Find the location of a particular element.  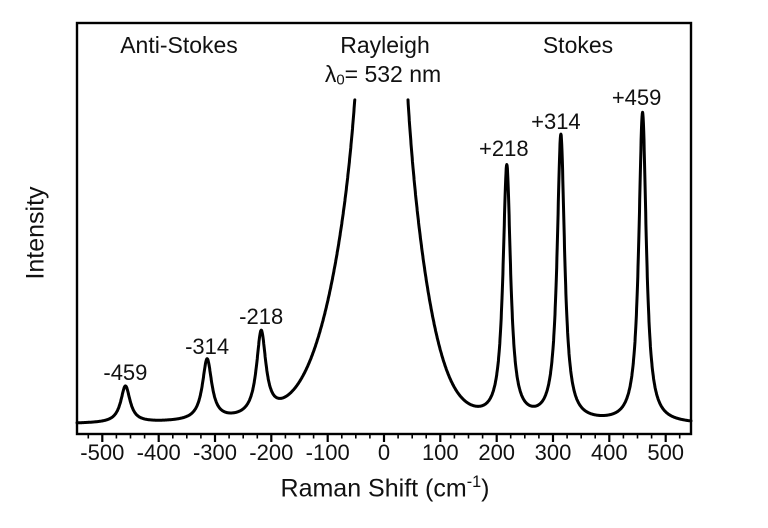

peak-label: +459 is located at coordinates (636, 97).